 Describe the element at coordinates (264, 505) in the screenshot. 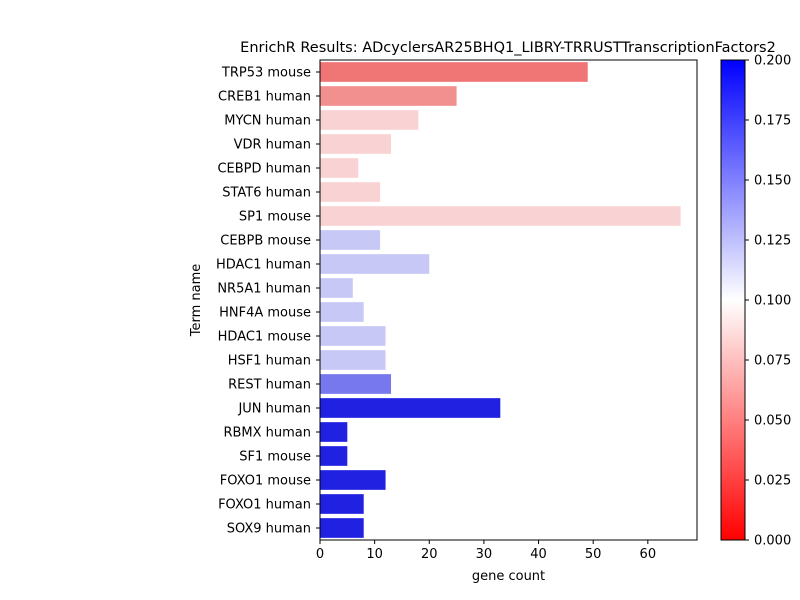

I see `y-tick-label: FOXO1 human` at that location.